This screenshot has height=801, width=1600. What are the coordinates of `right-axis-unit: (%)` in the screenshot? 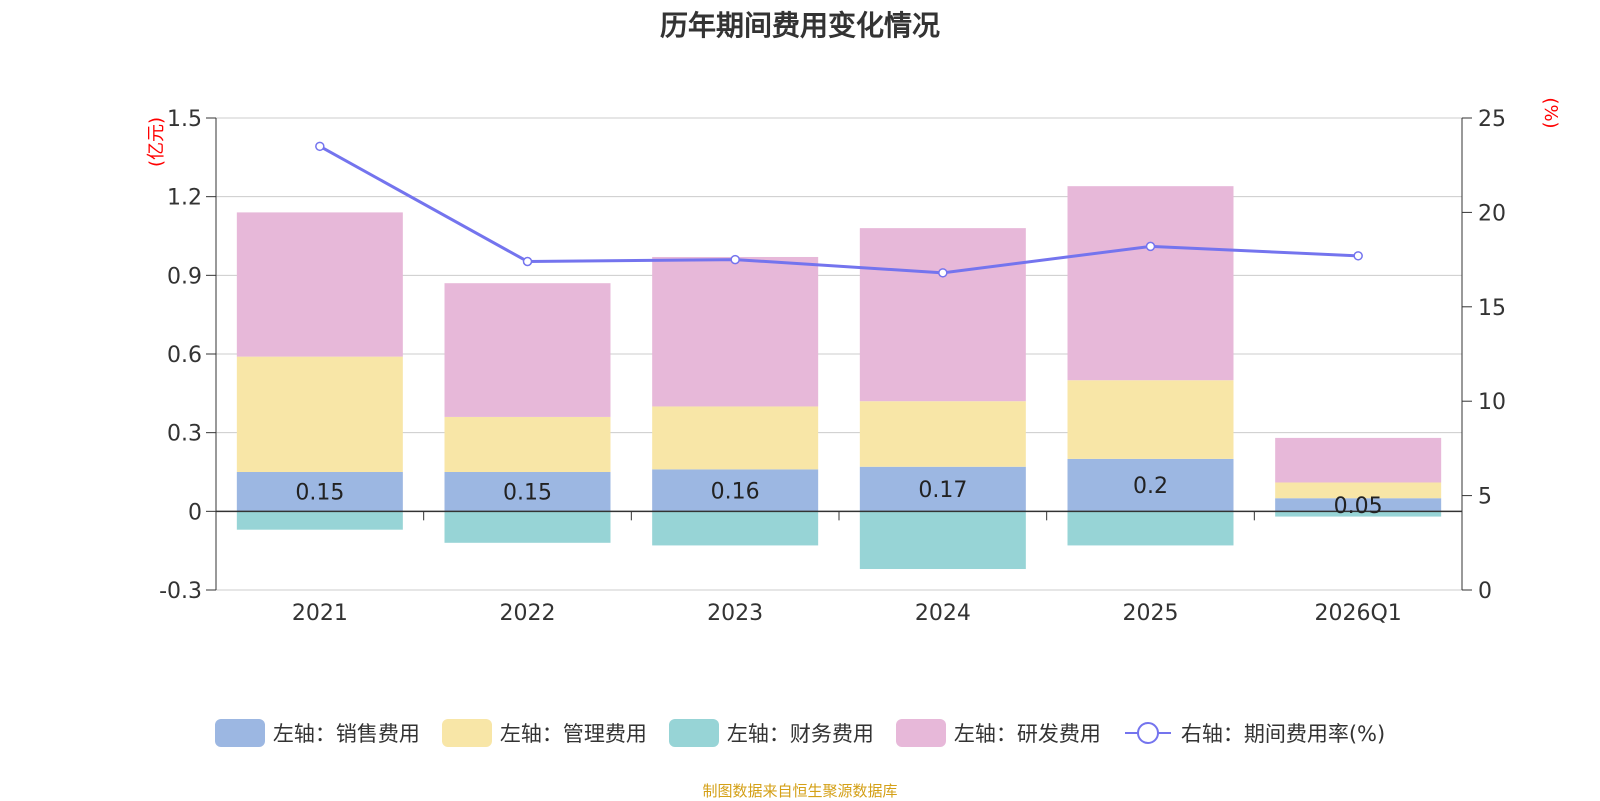 It's located at (1550, 112).